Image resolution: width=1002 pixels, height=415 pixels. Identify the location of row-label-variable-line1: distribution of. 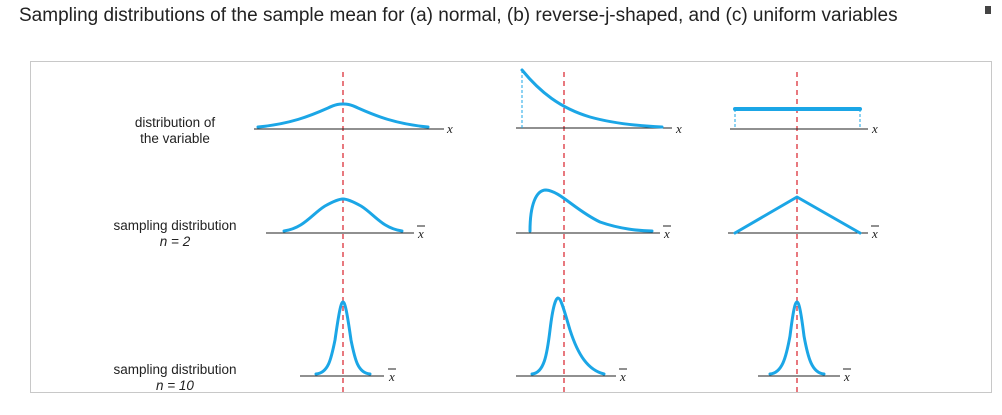
(175, 122).